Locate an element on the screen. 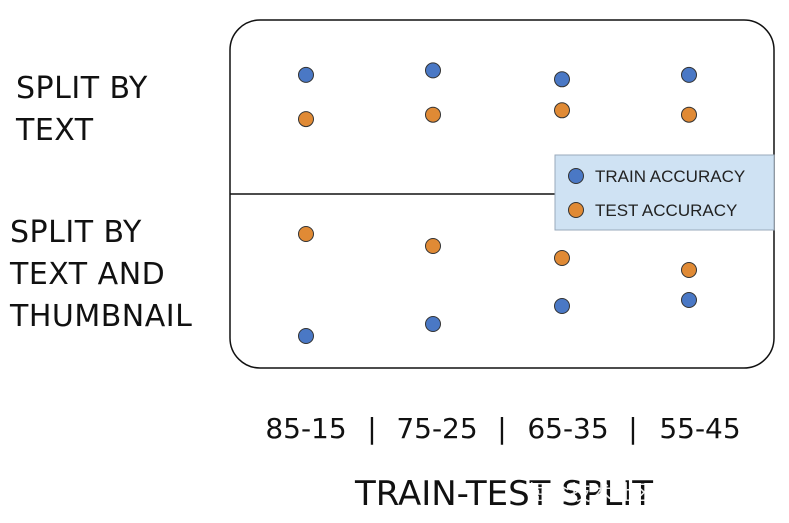  x-axis-title: TRAIN-TEST SPLIT is located at coordinates (503, 494).